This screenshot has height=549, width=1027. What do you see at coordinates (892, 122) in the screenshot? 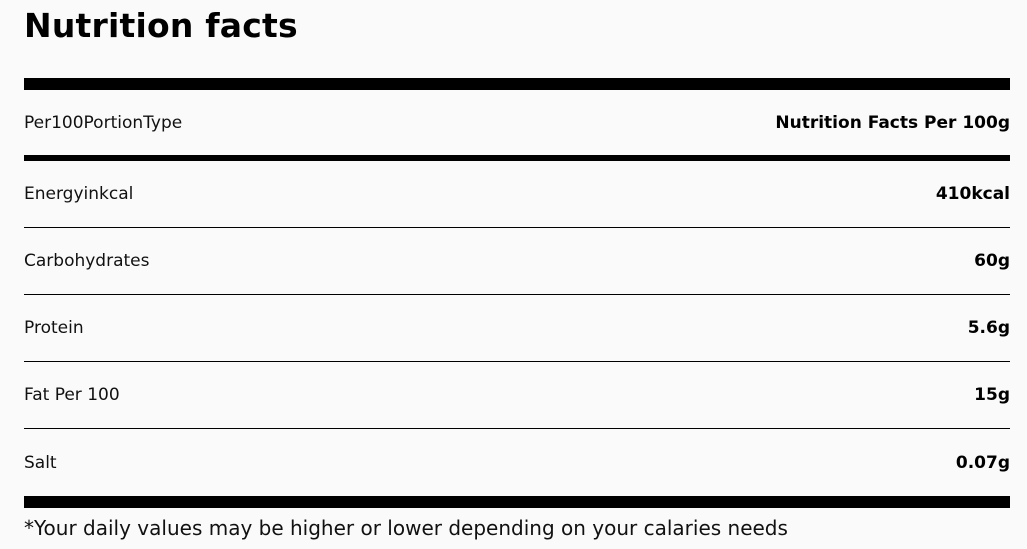
I see `portion-type-value: Nutrition Facts Per 100g` at bounding box center [892, 122].